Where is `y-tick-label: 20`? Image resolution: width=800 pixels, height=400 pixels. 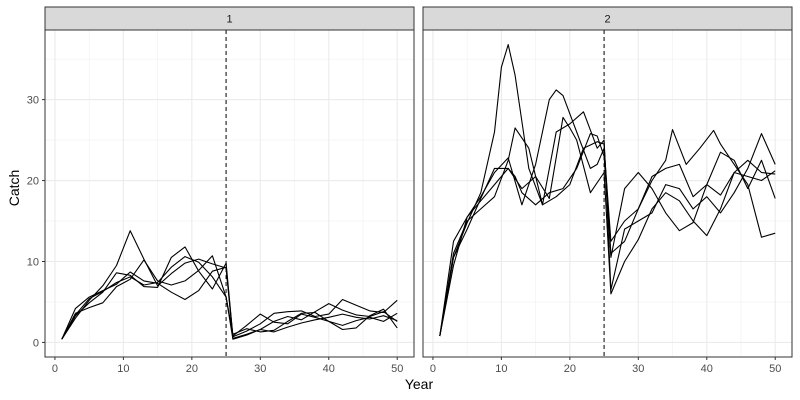
y-tick-label: 20 is located at coordinates (33, 182).